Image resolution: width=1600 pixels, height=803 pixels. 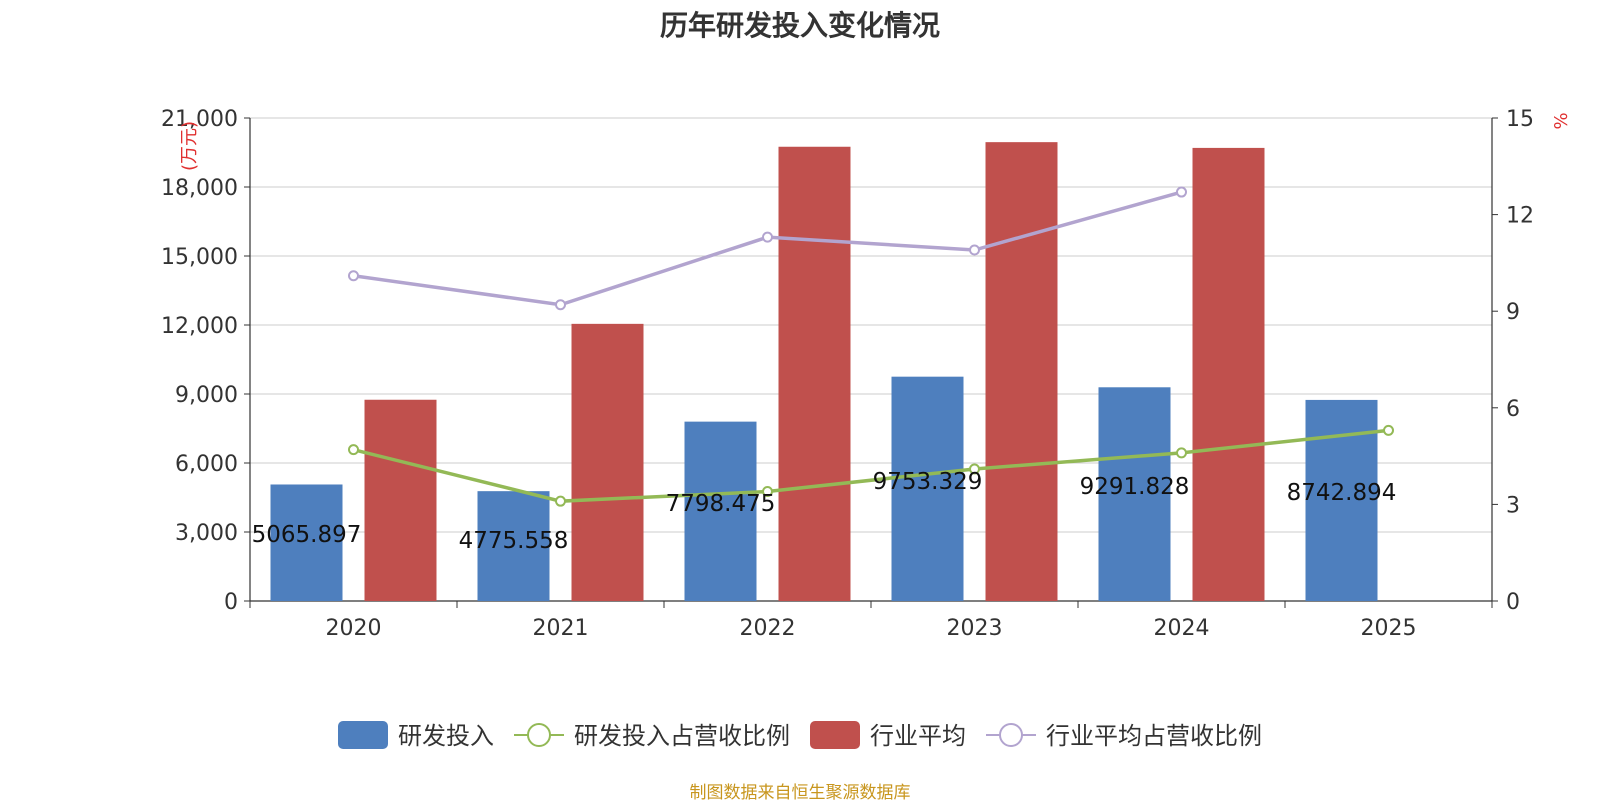 What do you see at coordinates (928, 482) in the screenshot?
I see `bar-data-label: 9753.329` at bounding box center [928, 482].